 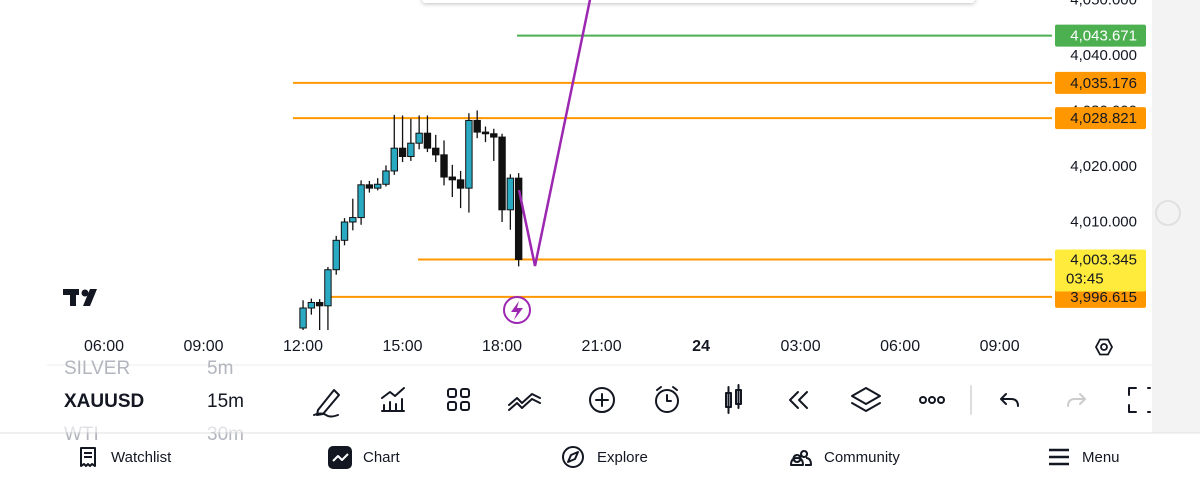 What do you see at coordinates (602, 400) in the screenshot?
I see `add` at bounding box center [602, 400].